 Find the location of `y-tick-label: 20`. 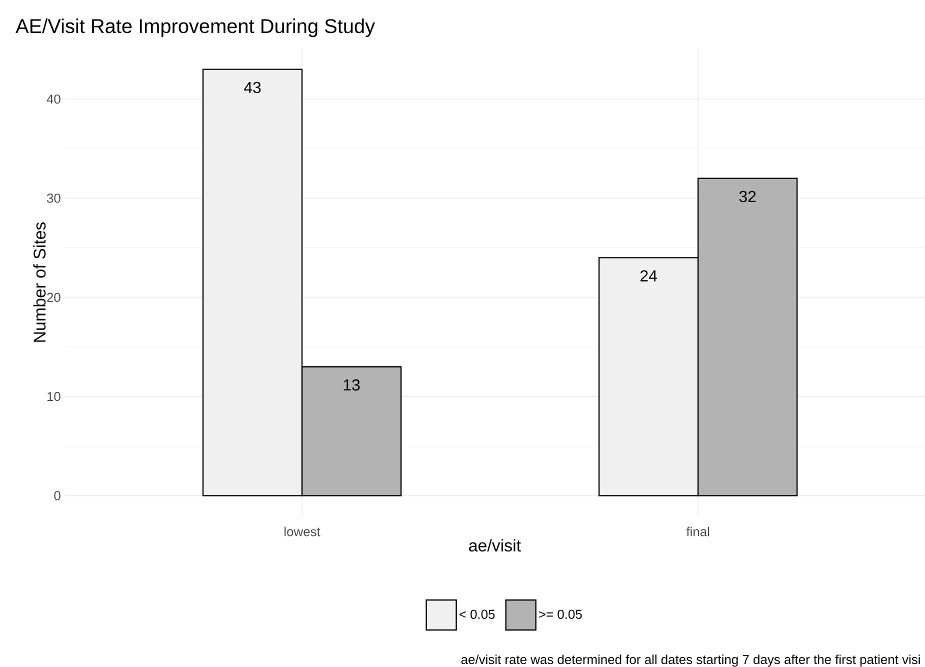

y-tick-label: 20 is located at coordinates (53, 297).